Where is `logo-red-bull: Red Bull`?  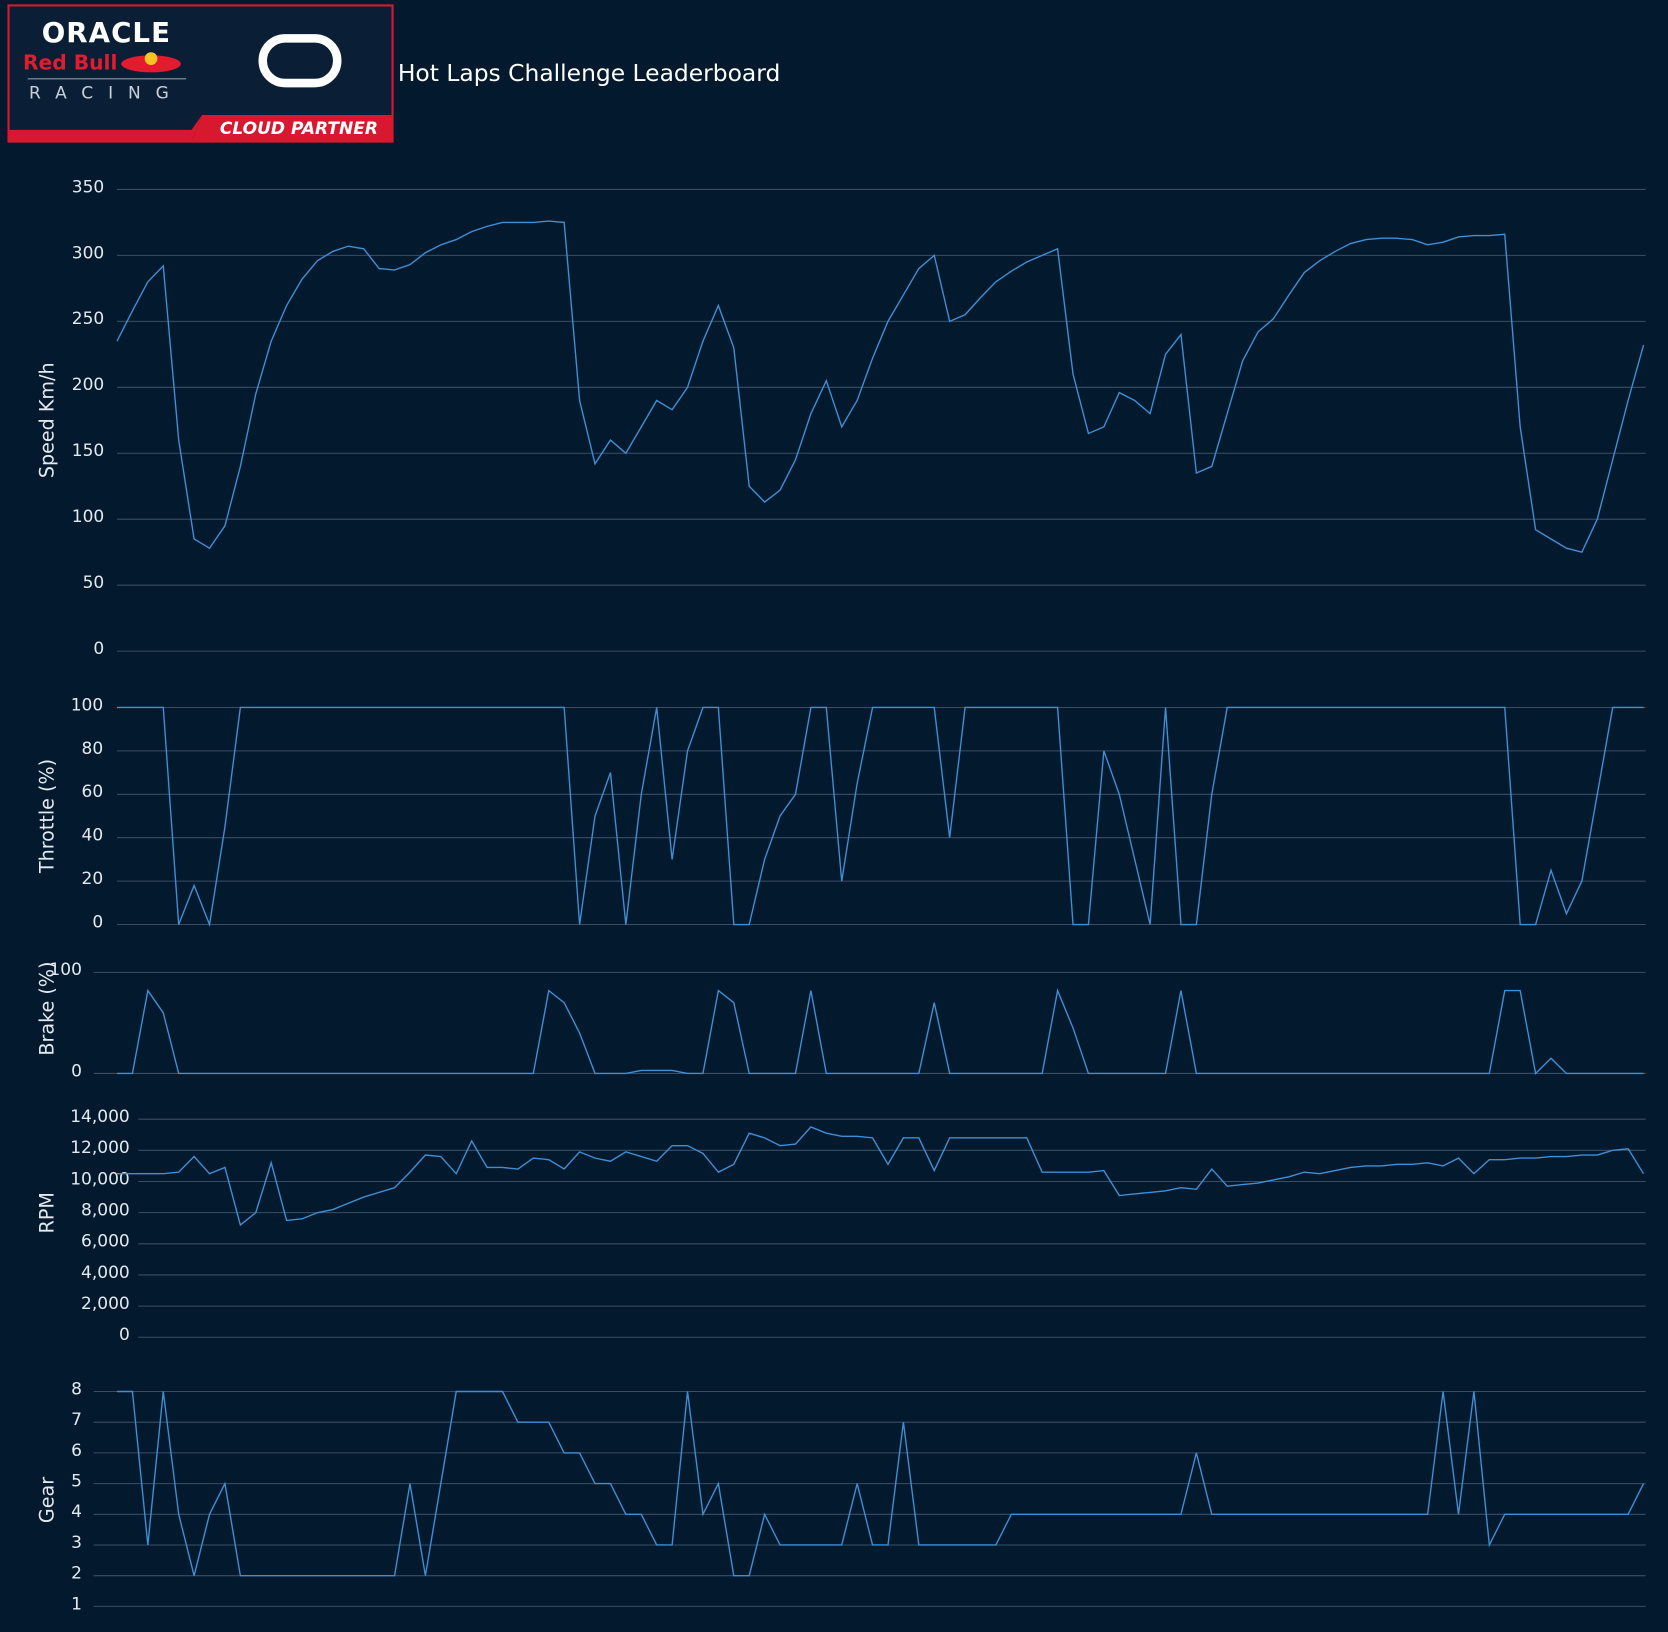 logo-red-bull: Red Bull is located at coordinates (70, 62).